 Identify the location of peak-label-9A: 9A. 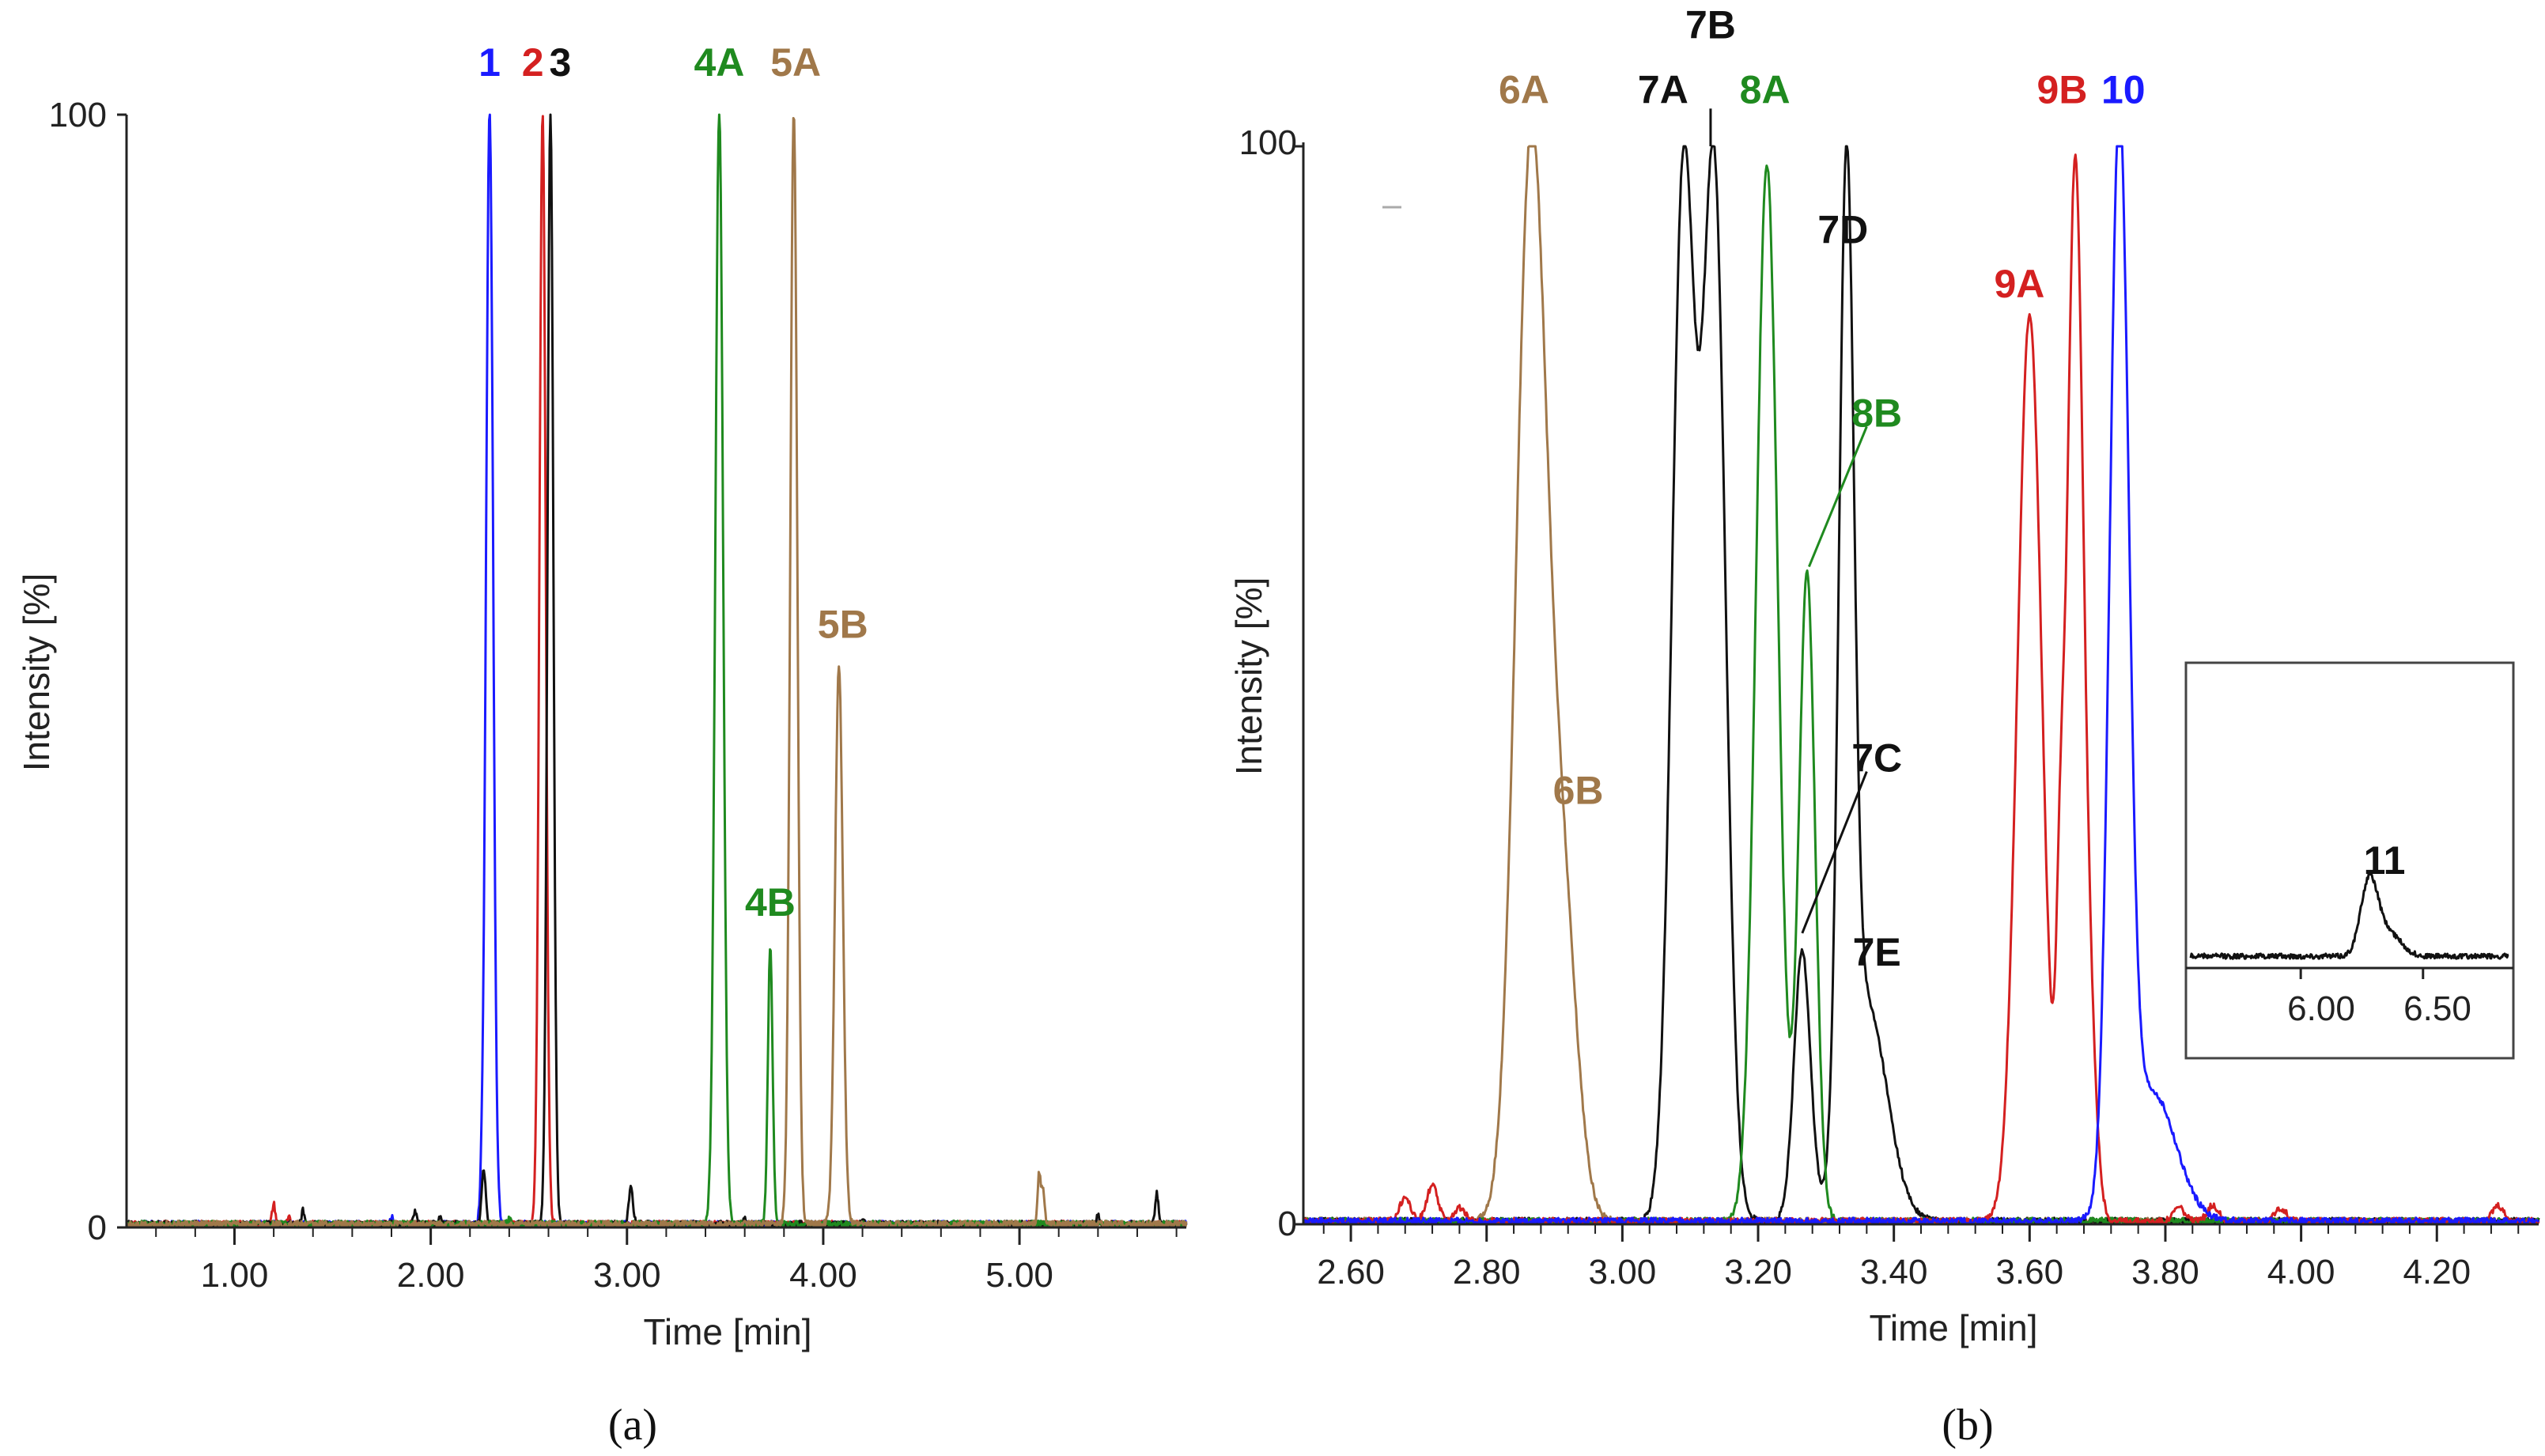
(2019, 284).